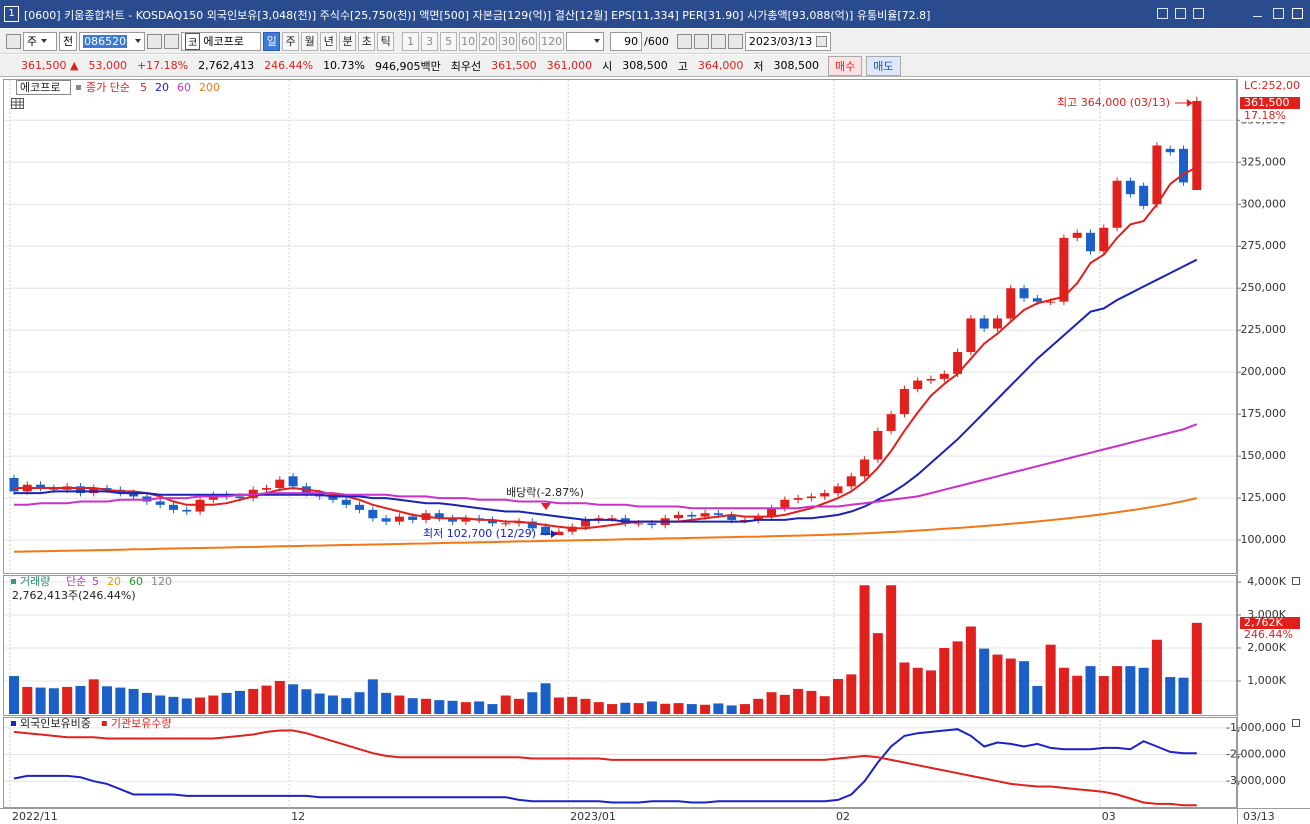 This screenshot has width=1310, height=824. Describe the element at coordinates (883, 65) in the screenshot. I see `order-button: 매도` at that location.